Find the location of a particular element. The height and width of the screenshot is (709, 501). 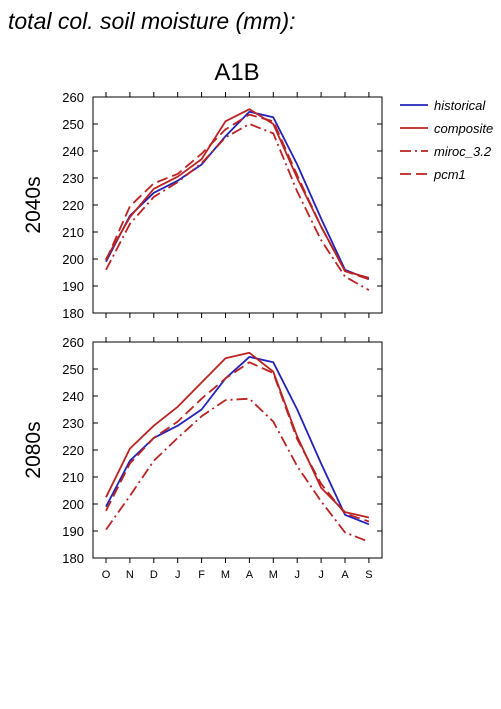

legend-item: pcm1 is located at coordinates (433, 174).